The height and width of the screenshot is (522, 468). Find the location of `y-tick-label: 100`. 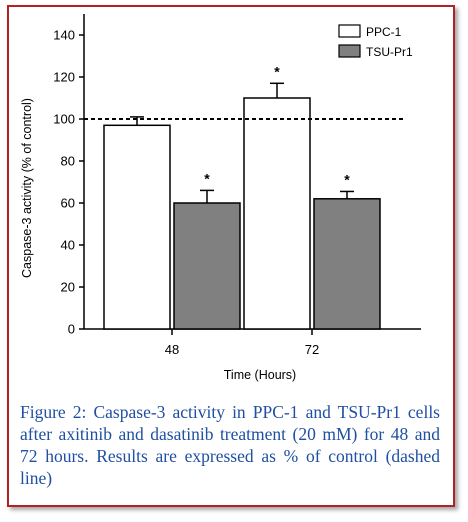

y-tick-label: 100 is located at coordinates (64, 119).